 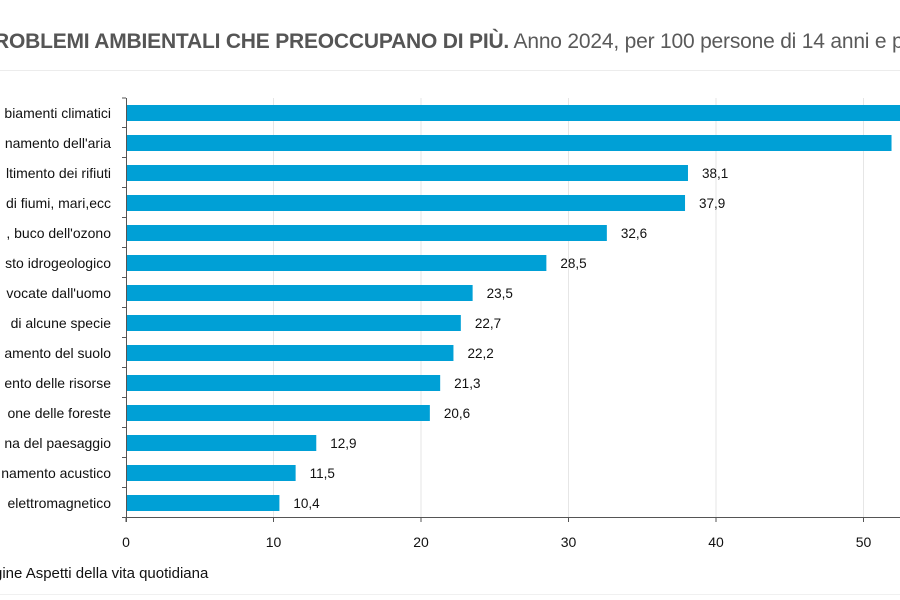 I want to click on value-label-11: 12,9, so click(x=343, y=443).